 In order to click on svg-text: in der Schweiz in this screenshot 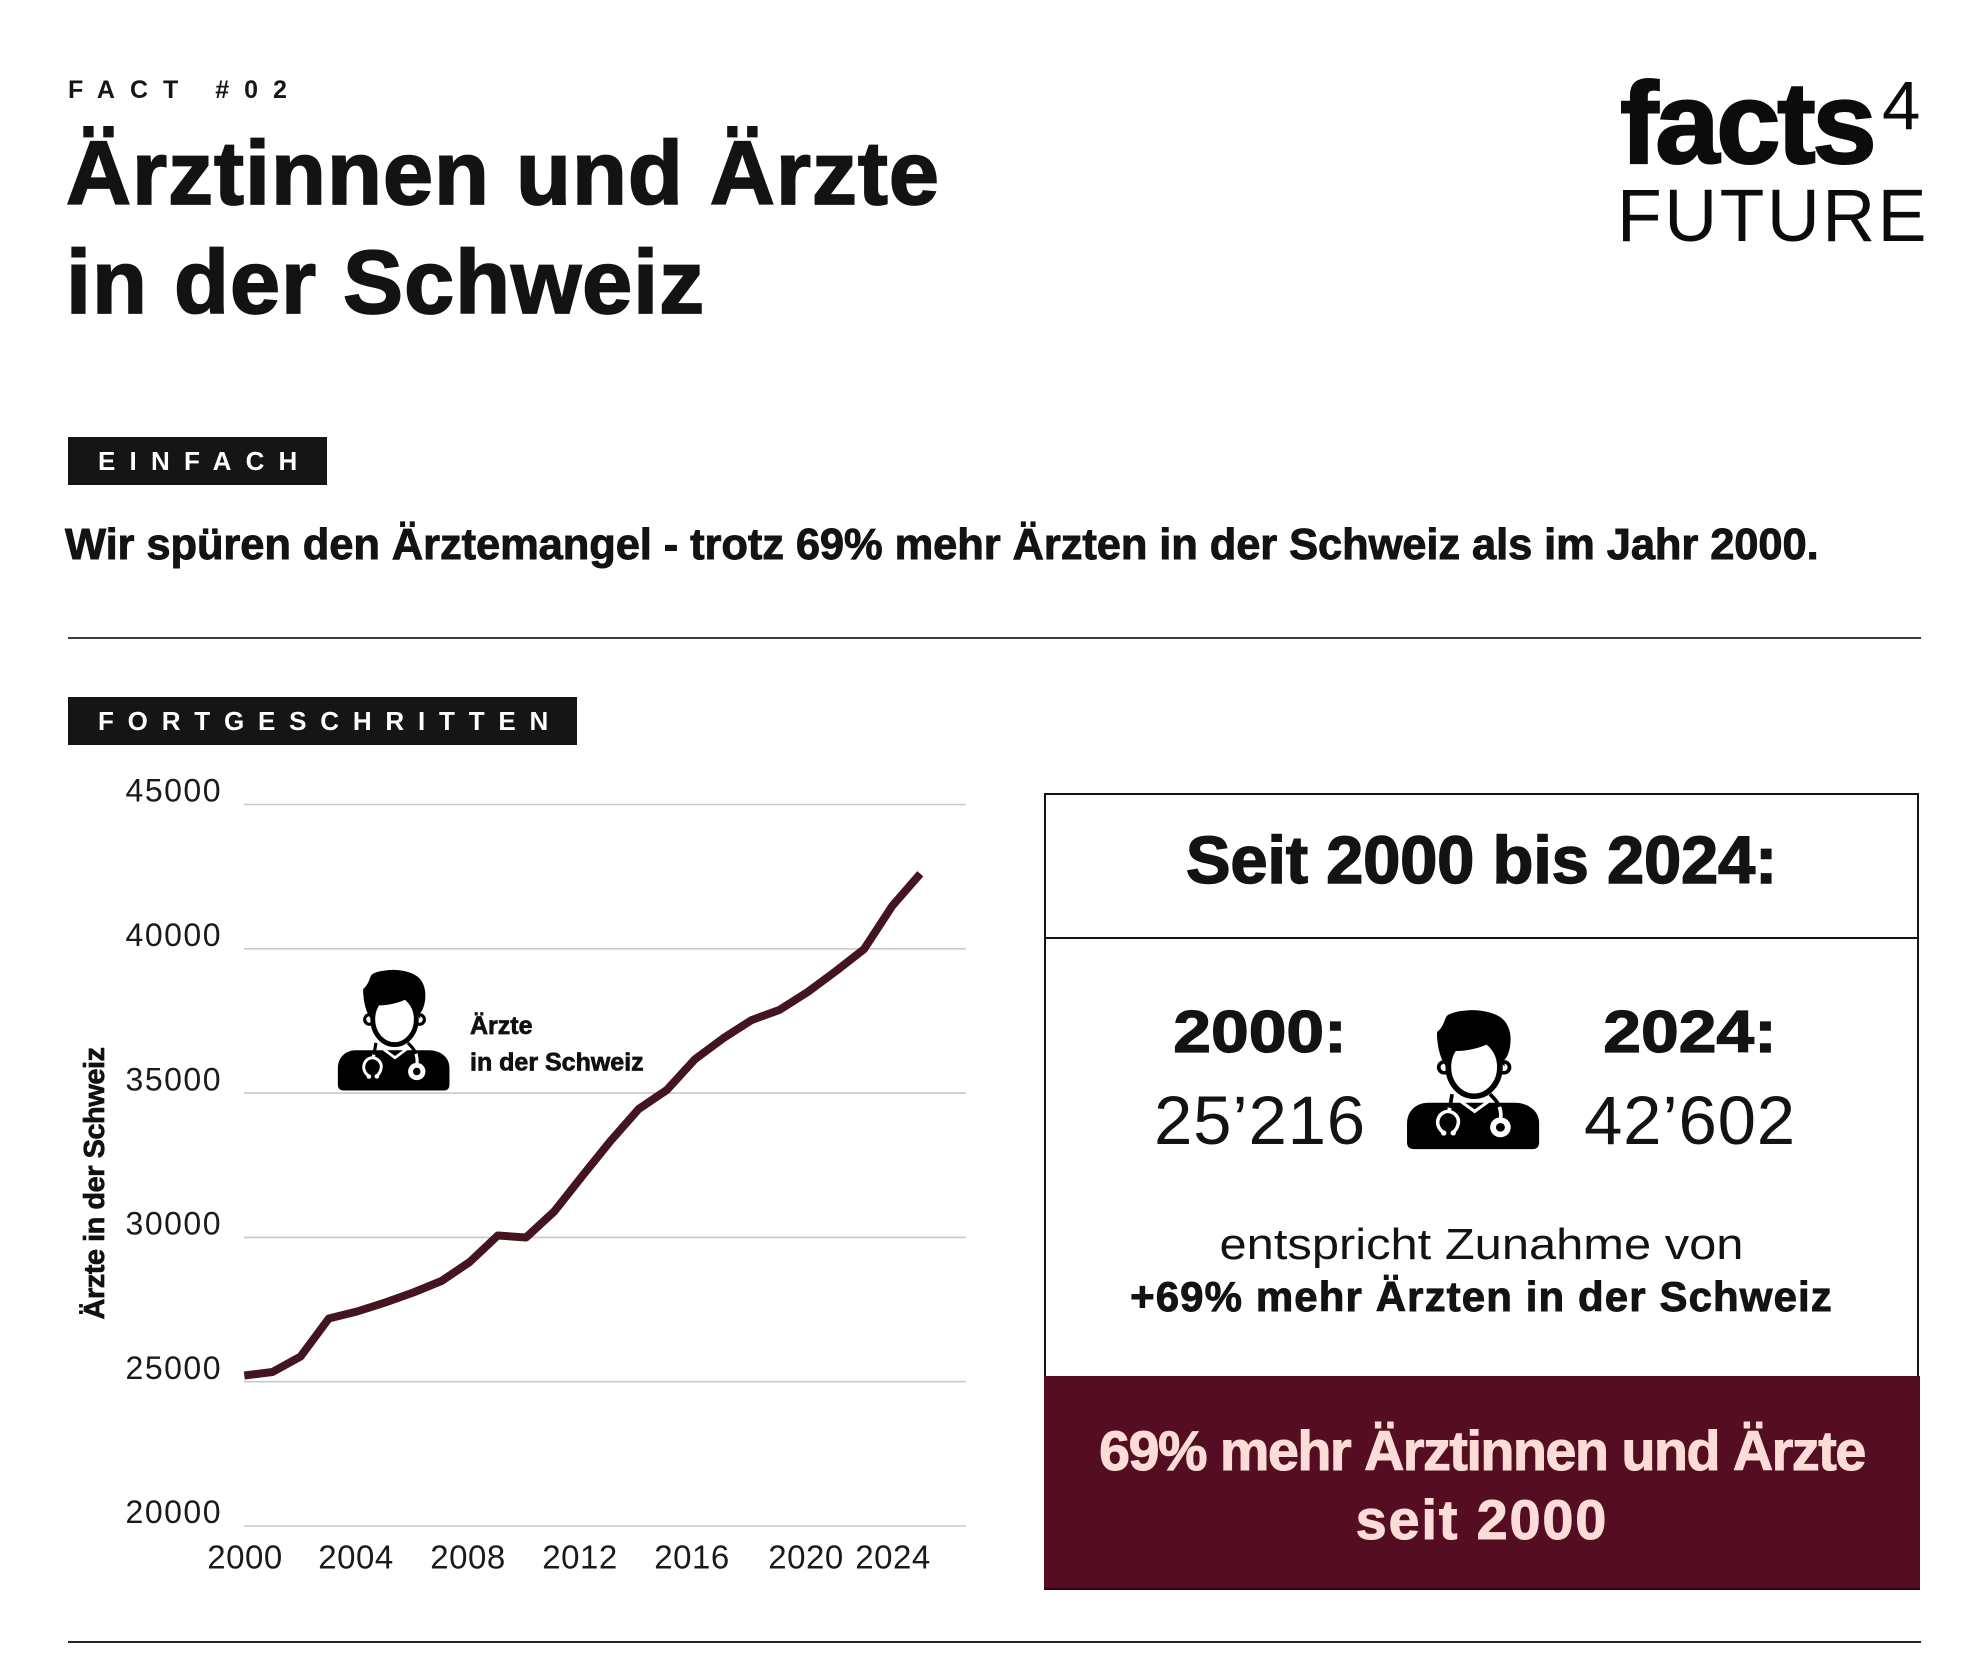, I will do `click(557, 1063)`.